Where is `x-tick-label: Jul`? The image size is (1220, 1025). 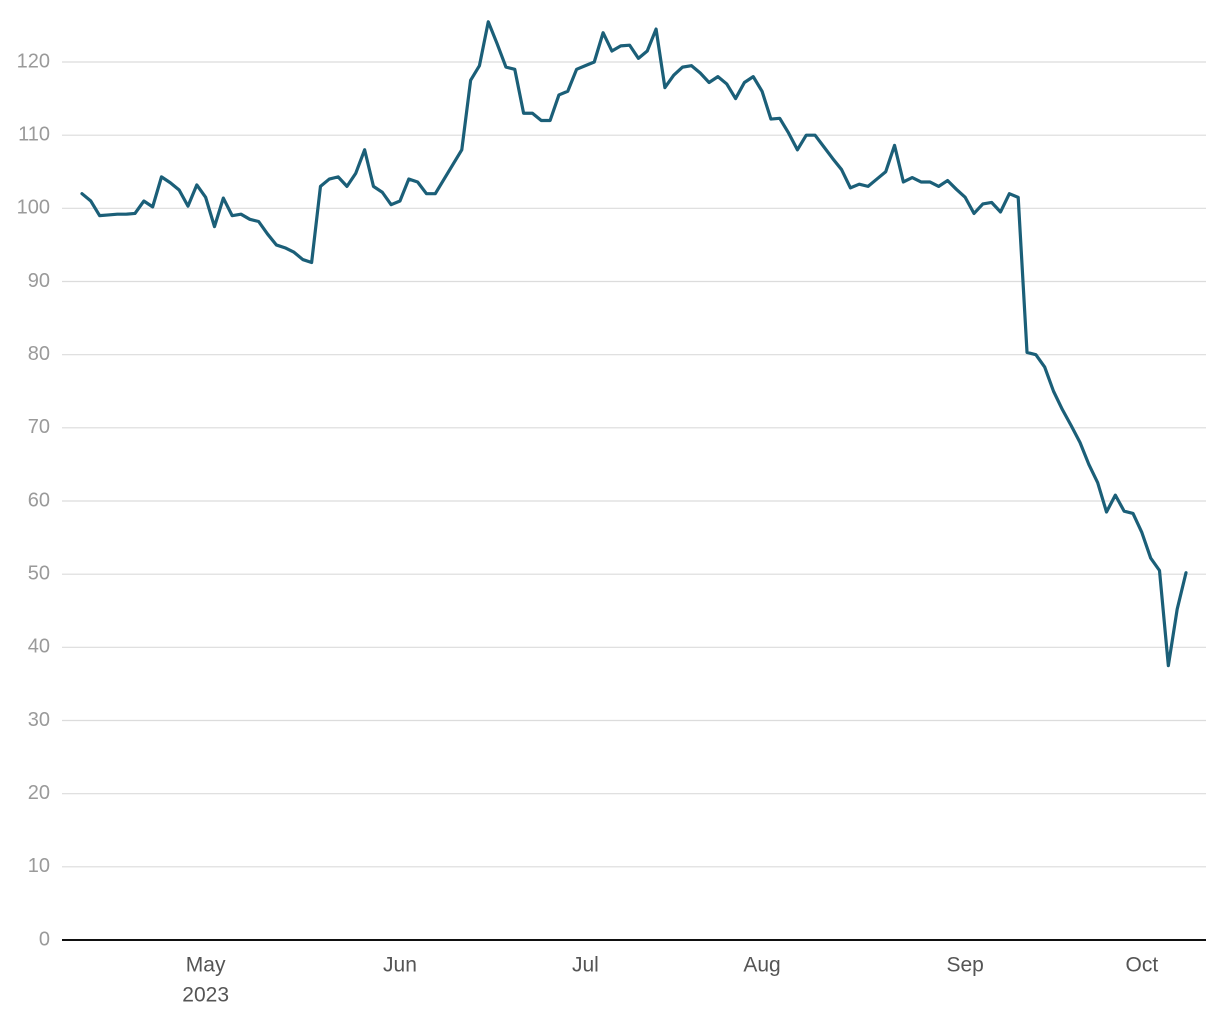 x-tick-label: Jul is located at coordinates (585, 965).